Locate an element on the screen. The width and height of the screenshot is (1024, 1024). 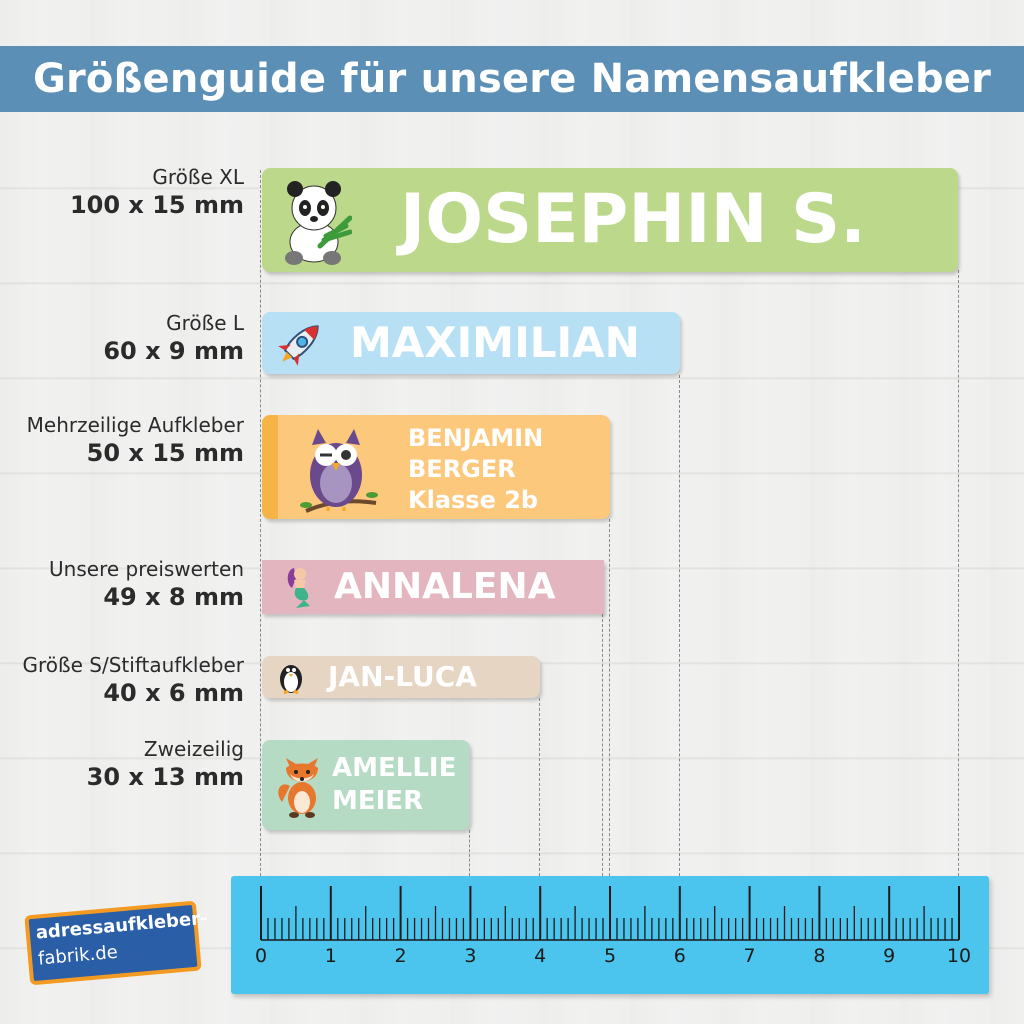
size-dims: 49 x 8 mm is located at coordinates (173, 597).